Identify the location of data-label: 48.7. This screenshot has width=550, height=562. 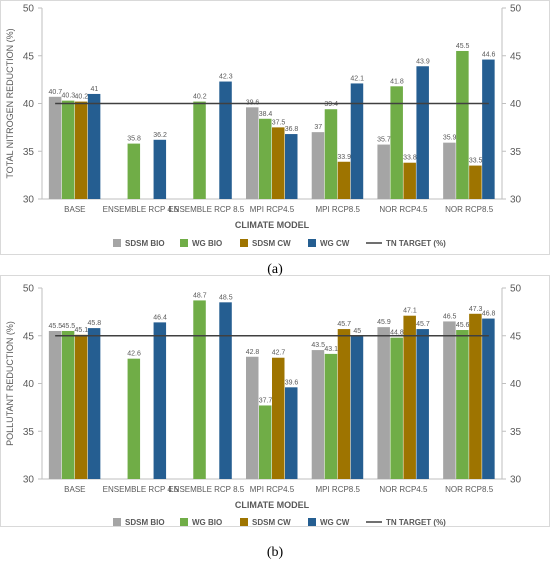
(200, 295).